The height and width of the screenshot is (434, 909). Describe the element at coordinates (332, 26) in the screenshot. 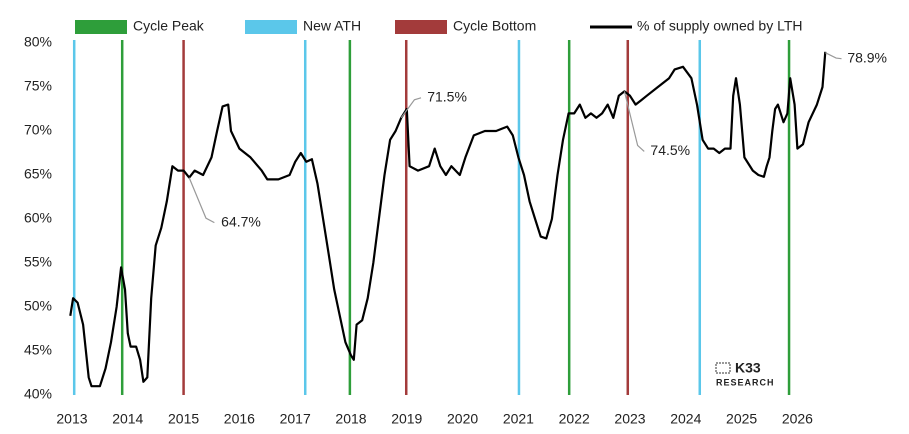

I see `legend-label: New ATH` at that location.